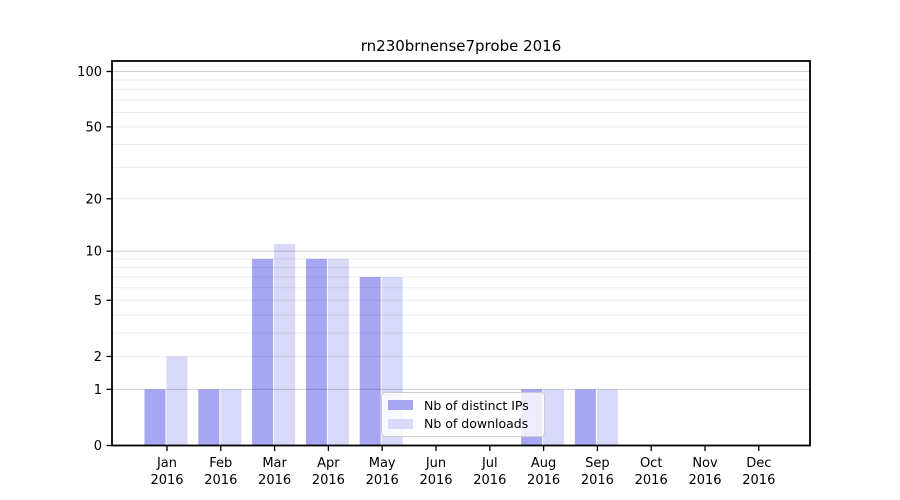  I want to click on y-tick-label: 5, so click(98, 301).